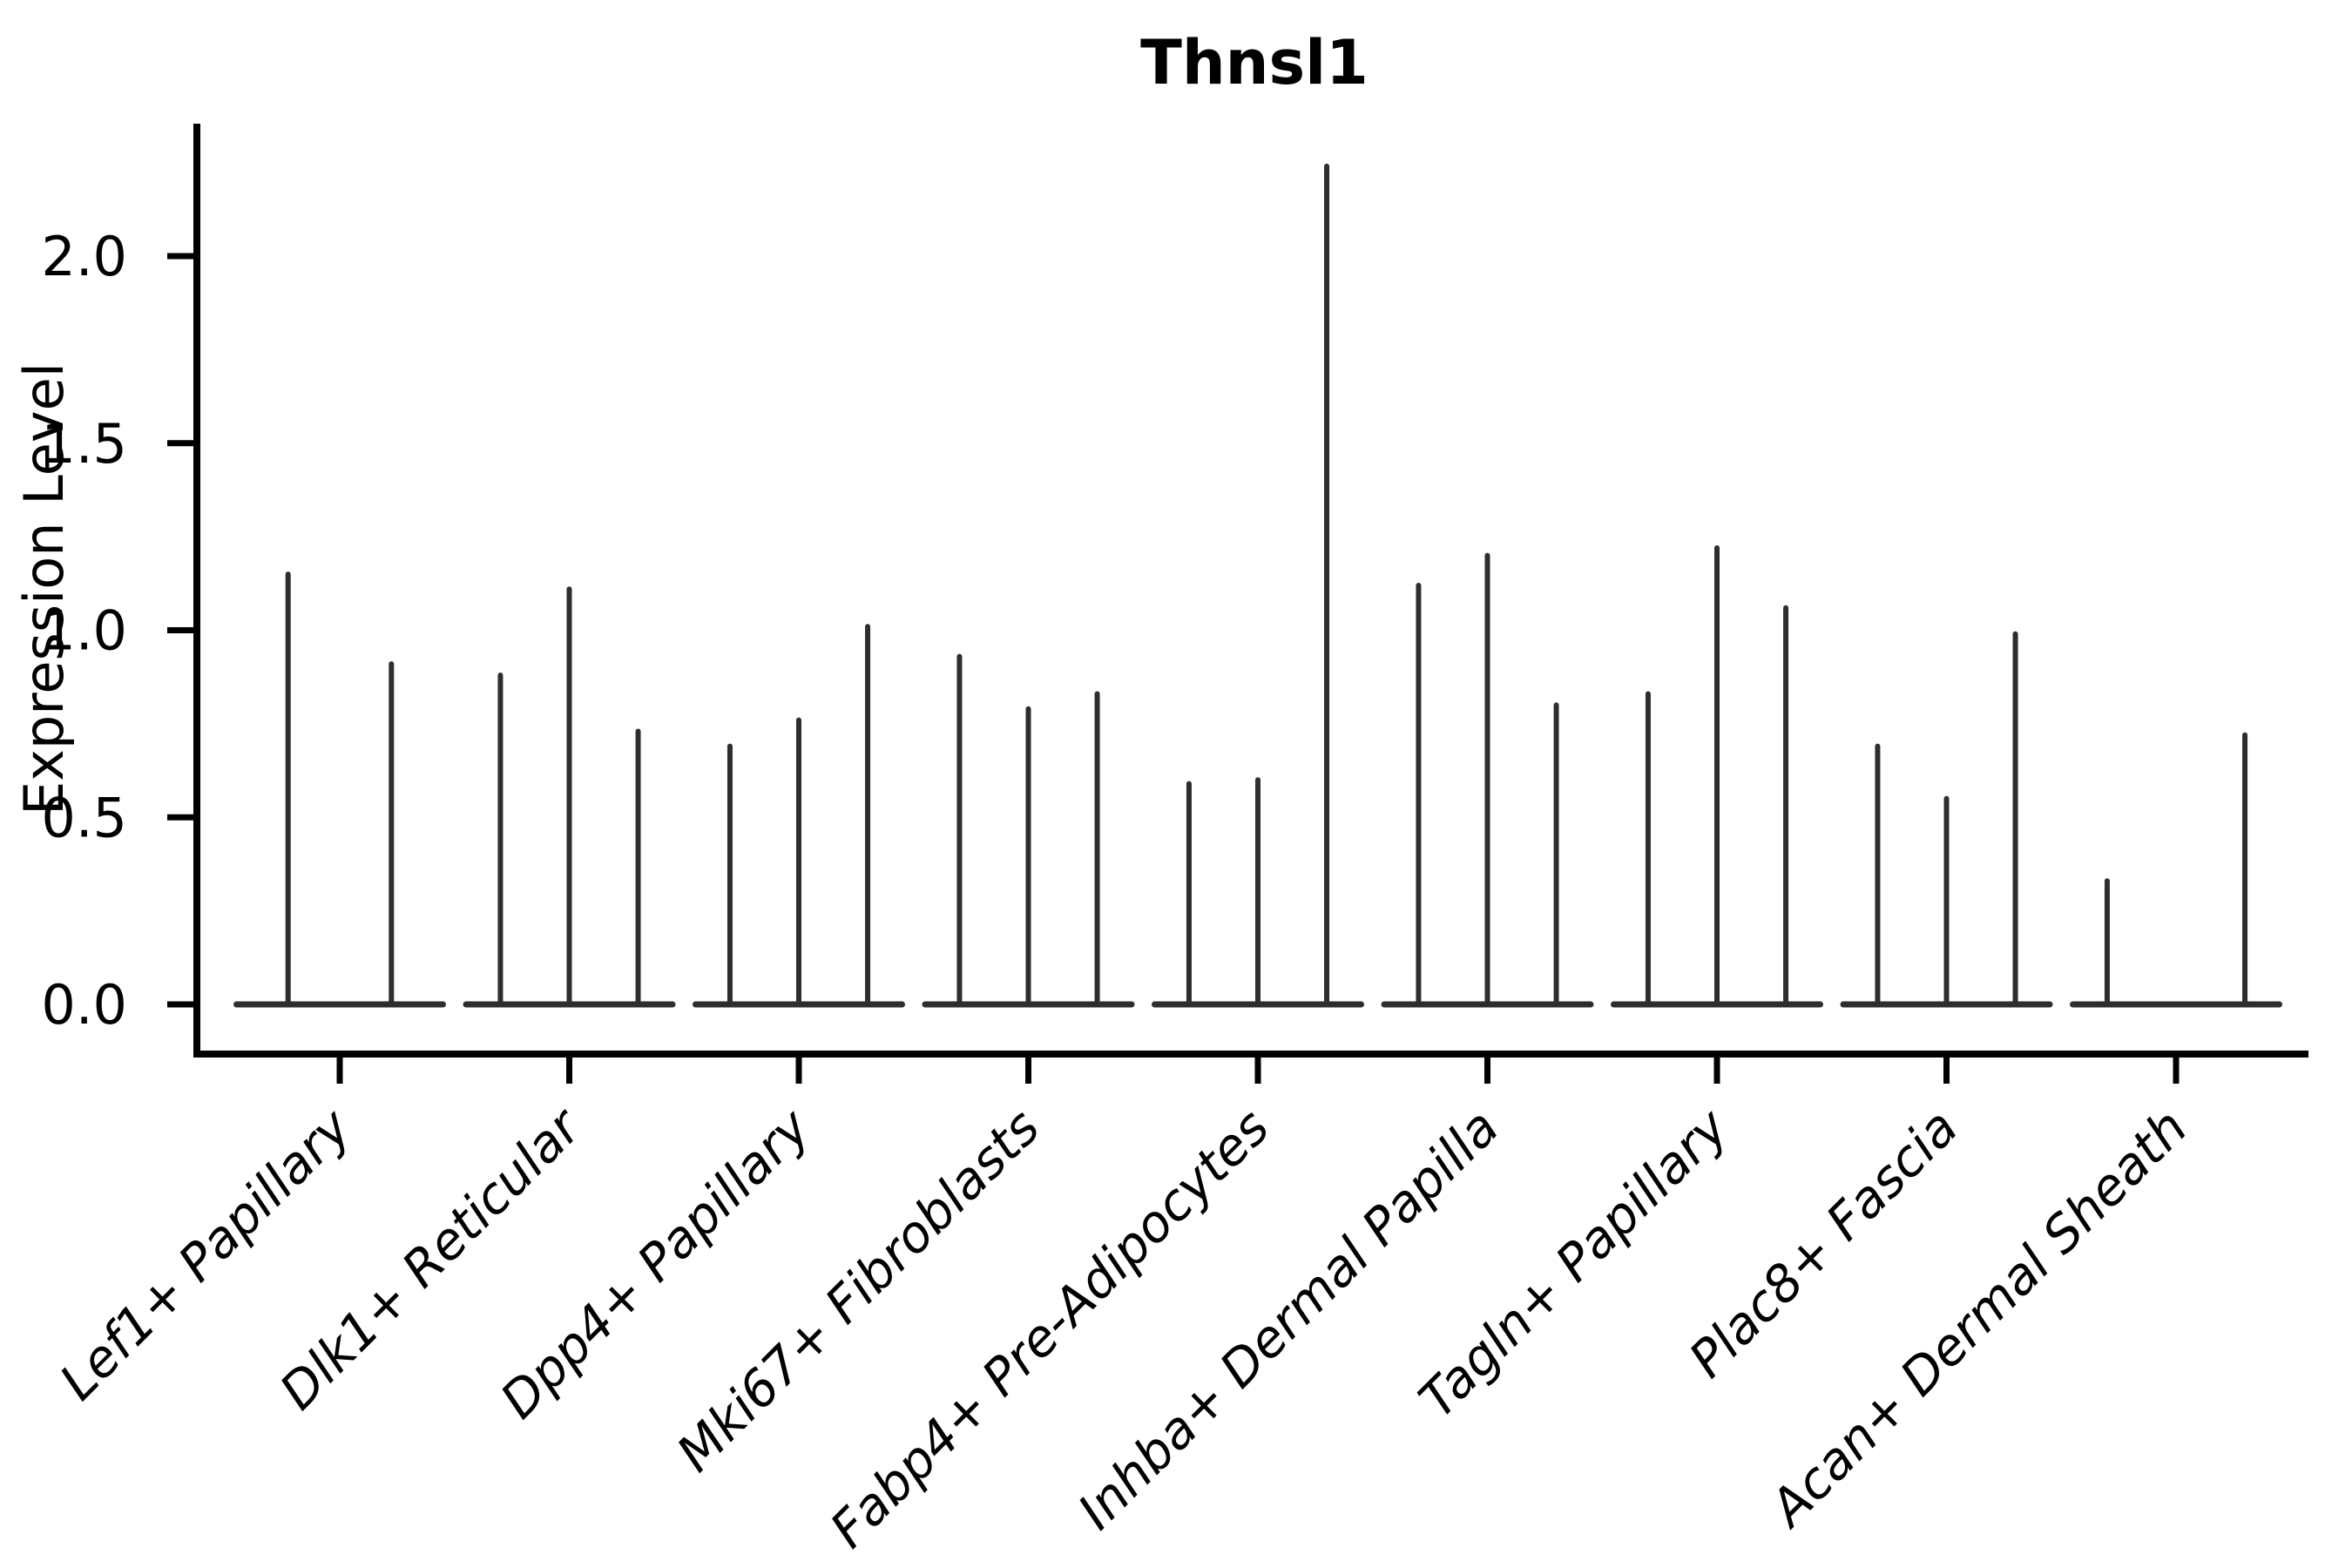 This screenshot has height=1568, width=2352. What do you see at coordinates (1050, 1329) in the screenshot?
I see `x-tick-label: Fabp4+ Pre-Adipocytes` at bounding box center [1050, 1329].